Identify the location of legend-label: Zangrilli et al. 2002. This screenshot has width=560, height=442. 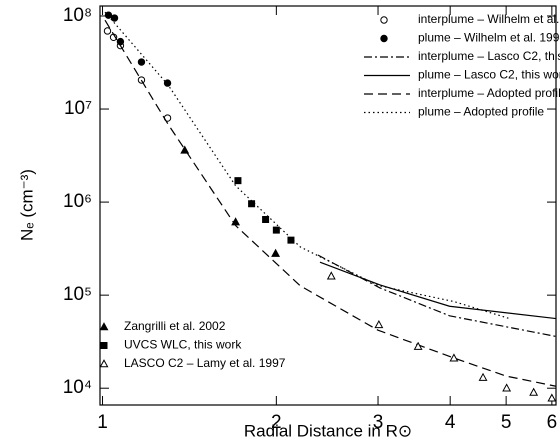
(175, 326).